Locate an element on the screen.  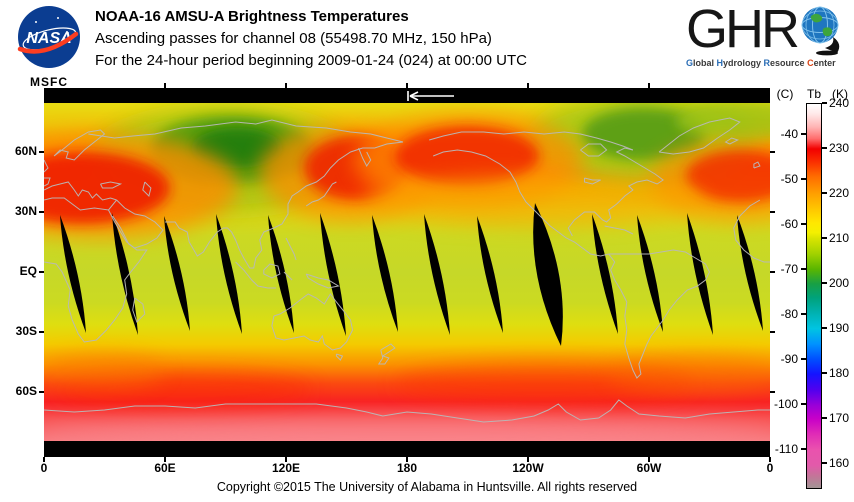
ghrc-globe-icon is located at coordinates (820, 31).